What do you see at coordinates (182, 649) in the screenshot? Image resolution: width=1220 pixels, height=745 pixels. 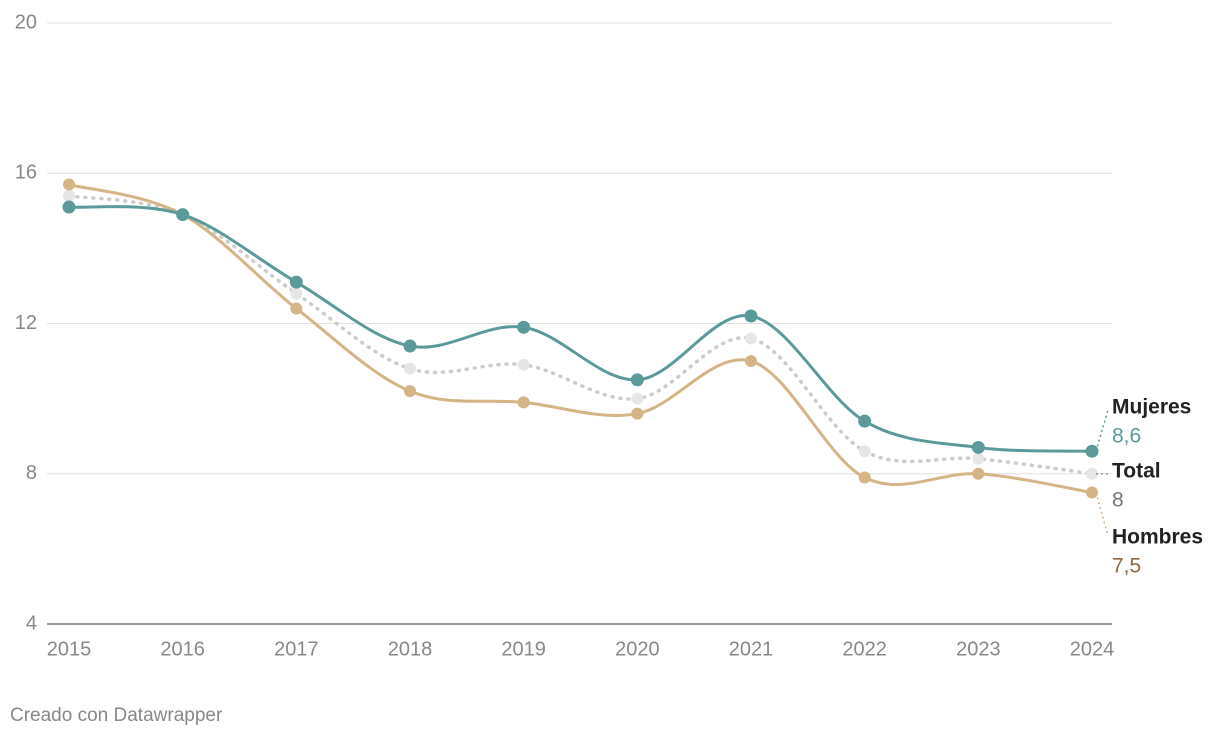 I see `x-tick-label: 2016` at bounding box center [182, 649].